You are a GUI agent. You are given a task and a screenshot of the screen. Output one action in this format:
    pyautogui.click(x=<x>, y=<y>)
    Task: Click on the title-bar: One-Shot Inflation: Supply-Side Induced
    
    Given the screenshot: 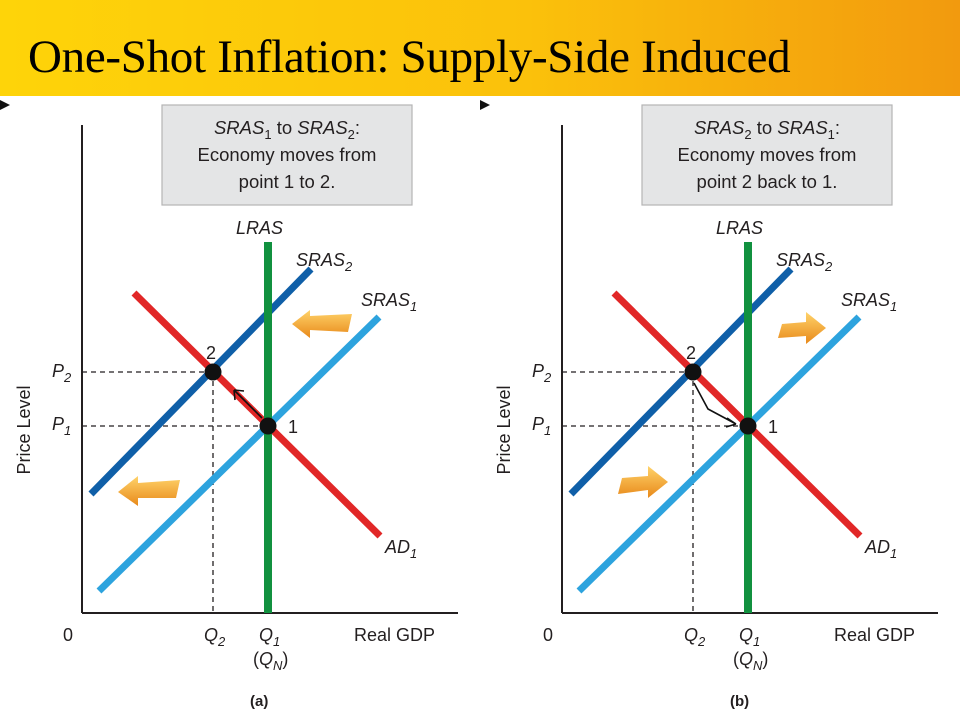 What is the action you would take?
    pyautogui.click(x=480, y=48)
    